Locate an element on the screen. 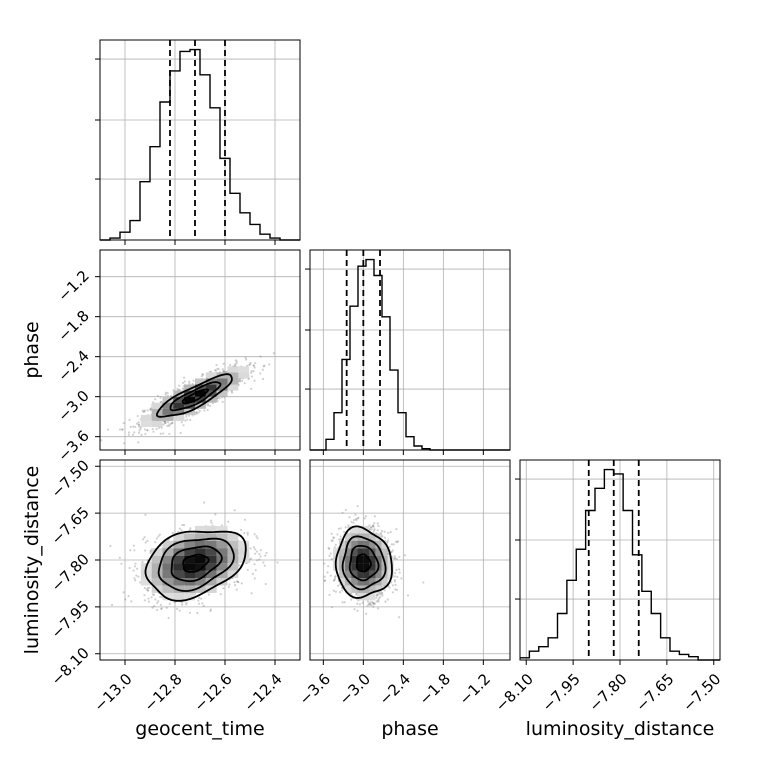  x-axis-label-geocent-time: geocent_time is located at coordinates (199, 729).